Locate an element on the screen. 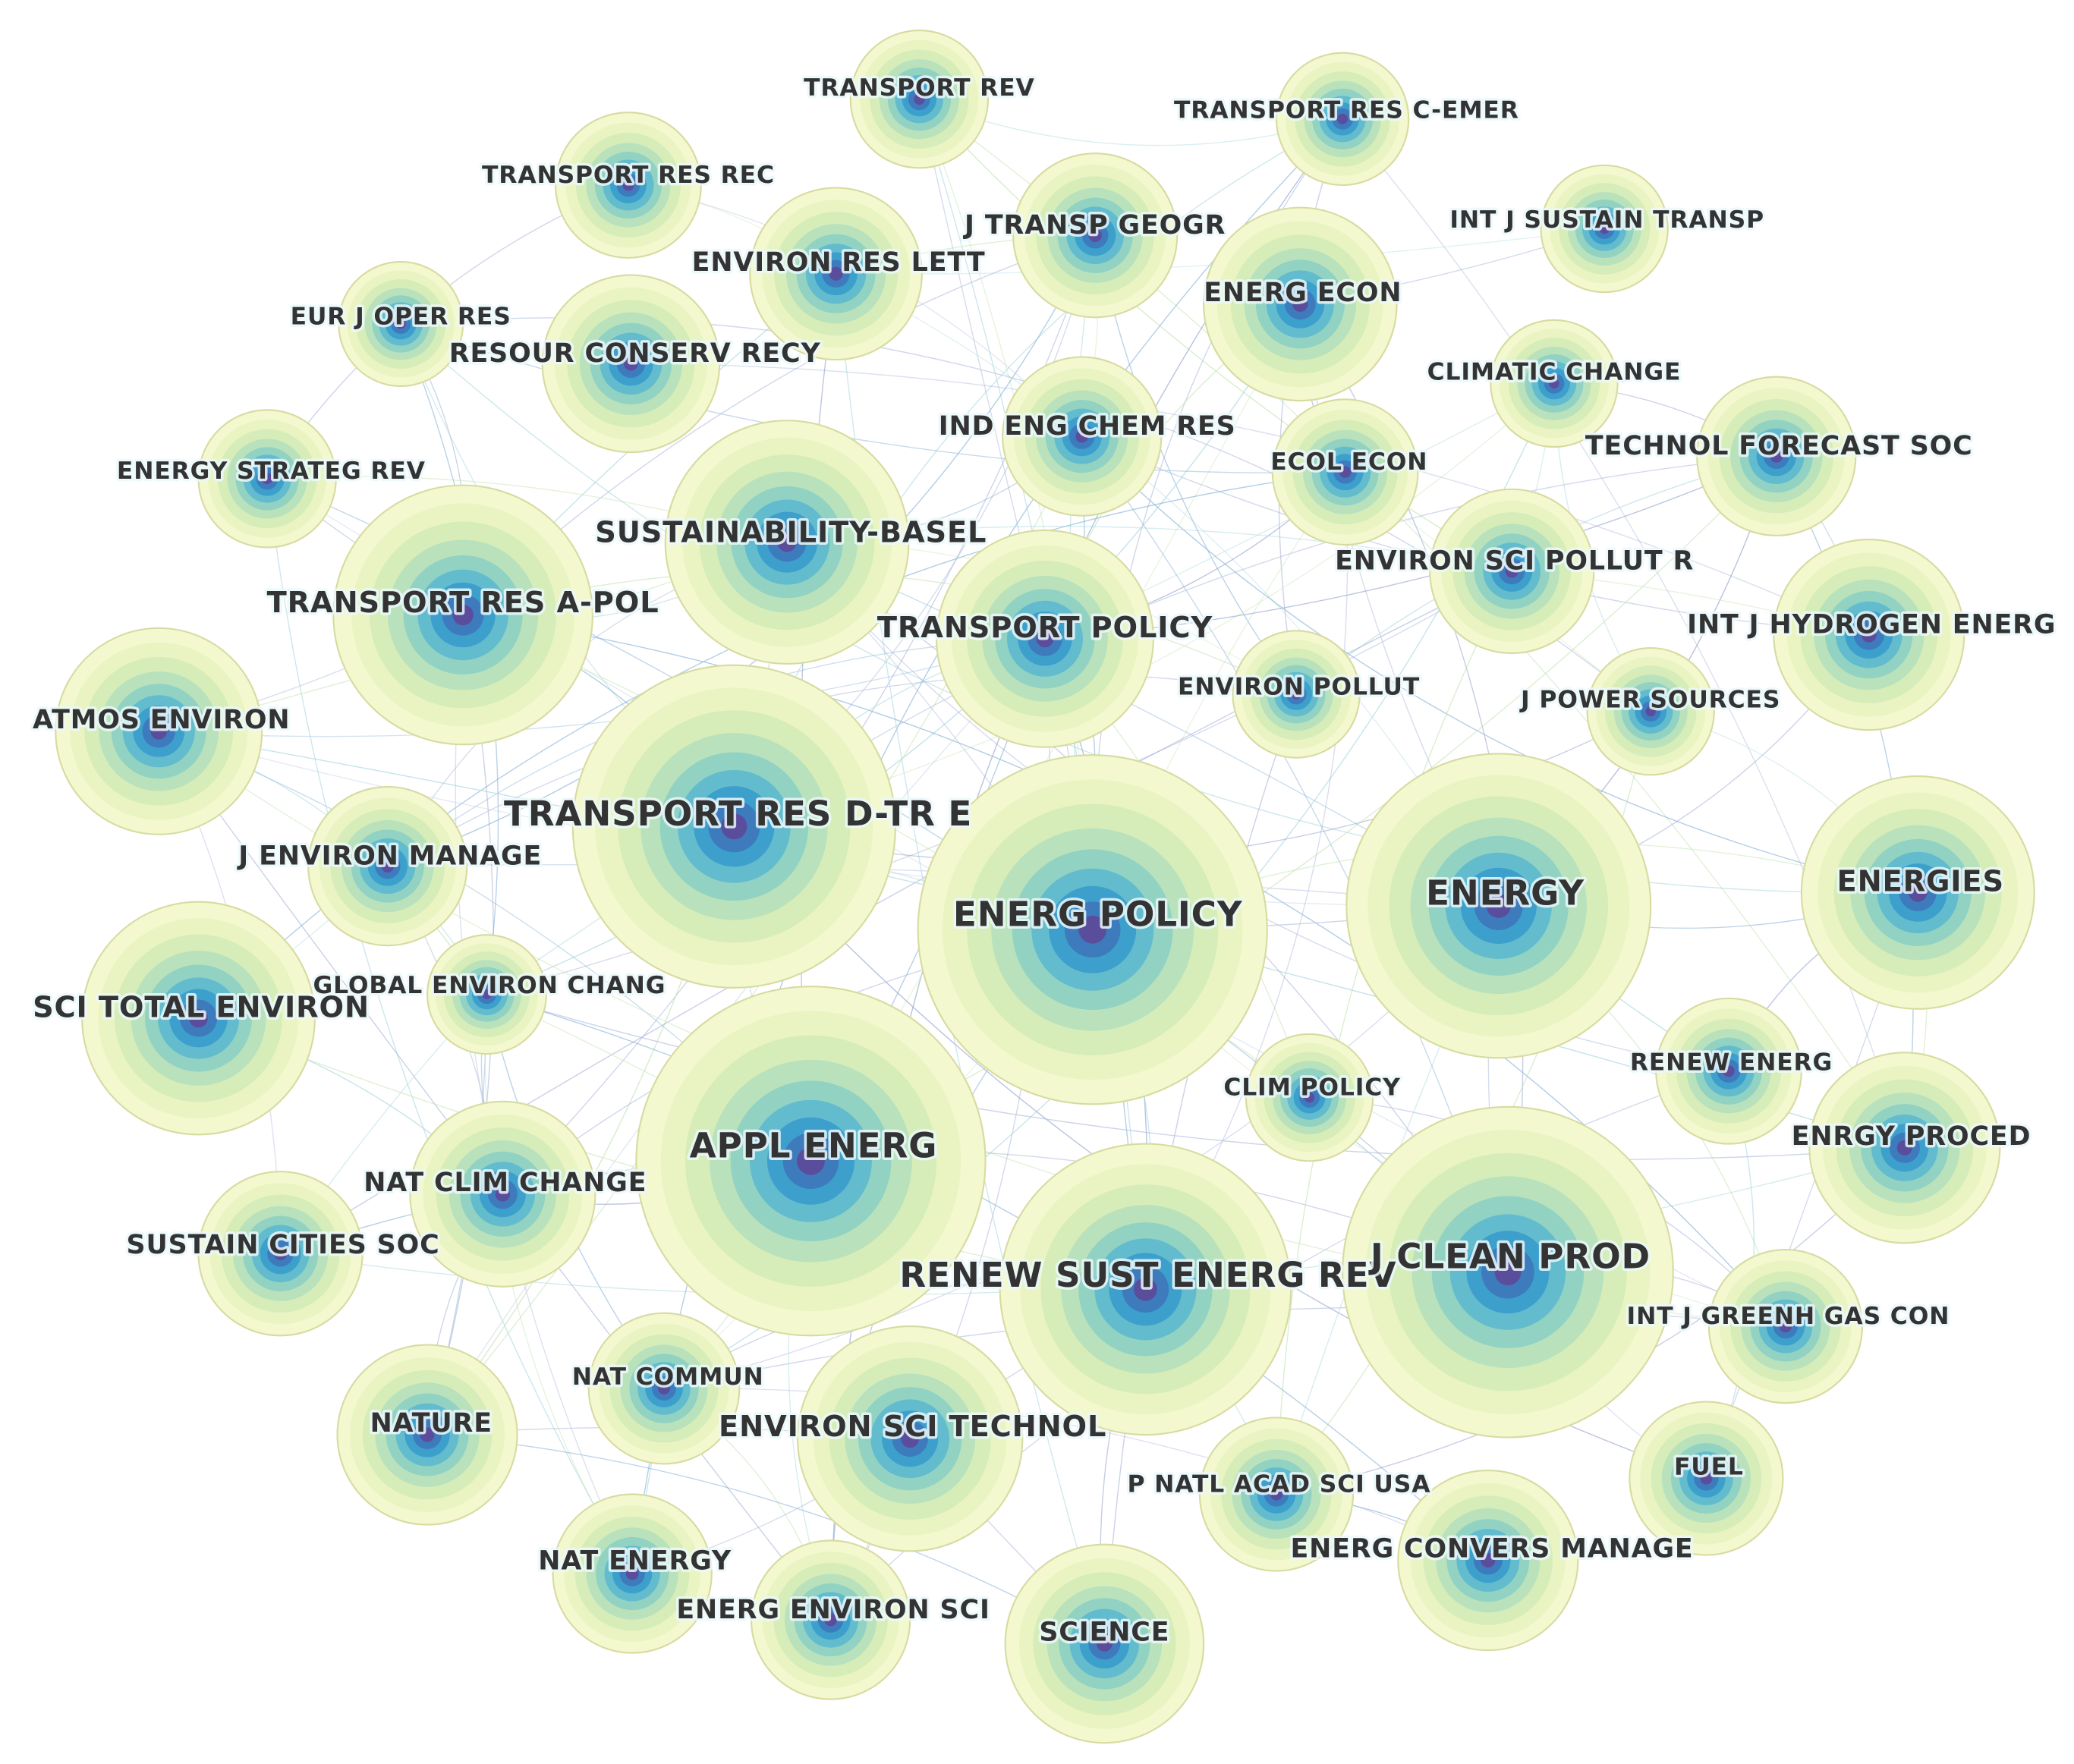 This screenshot has width=2074, height=1764. node-label: TRANSPORT RES A-POL is located at coordinates (463, 603).